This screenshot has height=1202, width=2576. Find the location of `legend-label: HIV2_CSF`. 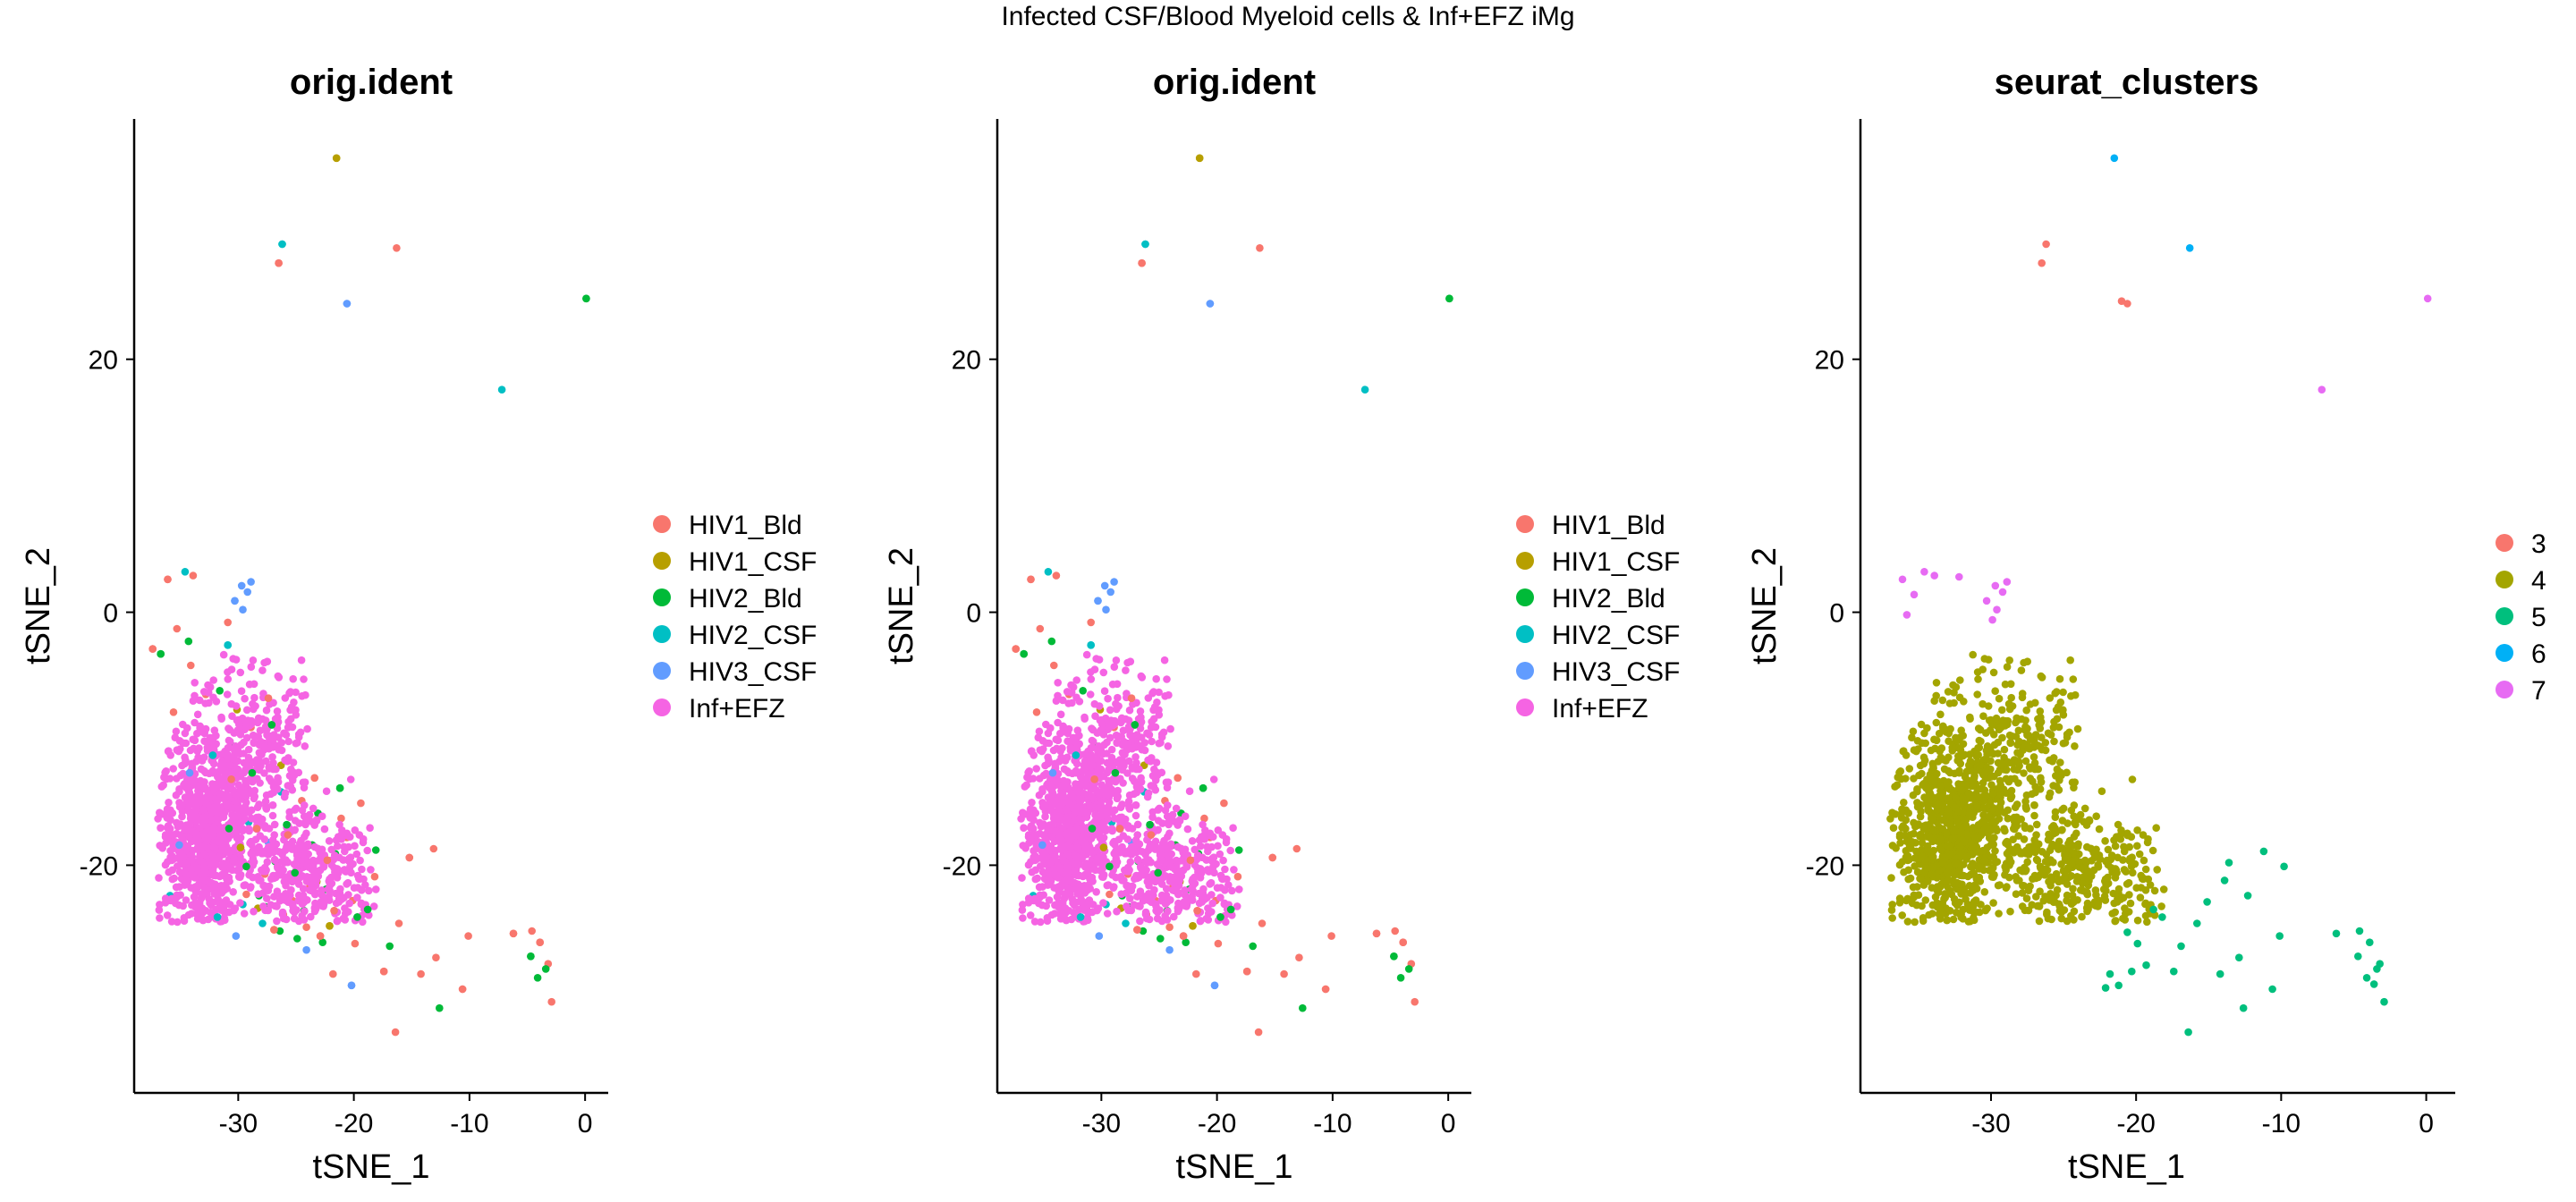

legend-label: HIV2_CSF is located at coordinates (753, 635).